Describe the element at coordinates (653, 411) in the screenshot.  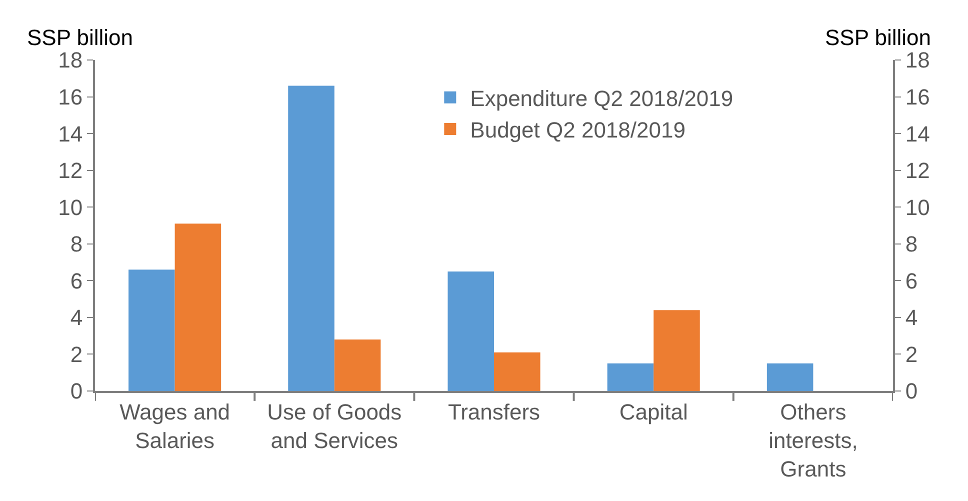
I see `x-tick-label: Capital` at that location.